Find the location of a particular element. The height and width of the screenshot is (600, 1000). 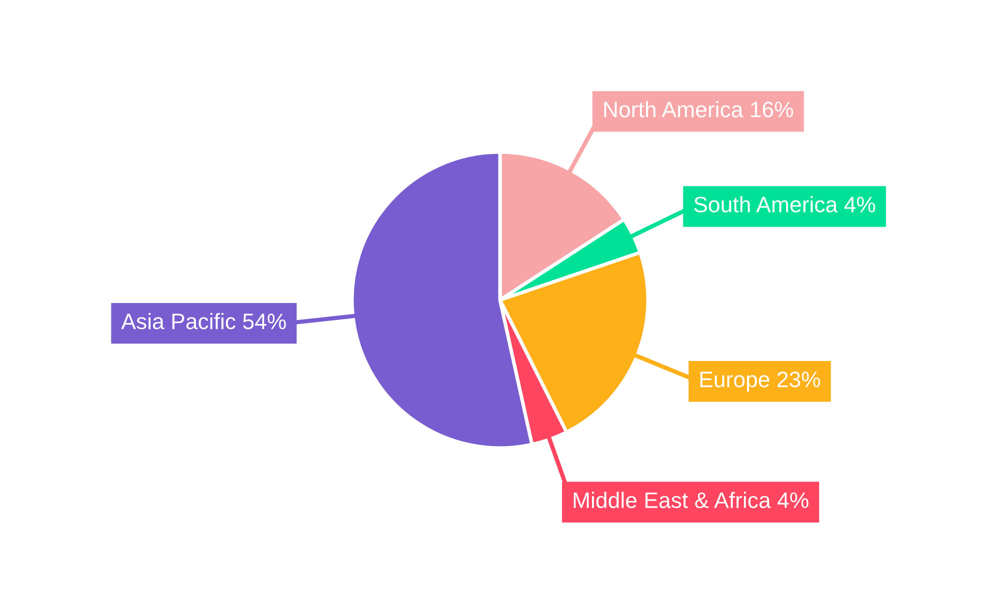

slice-label: North America 16% is located at coordinates (699, 109).